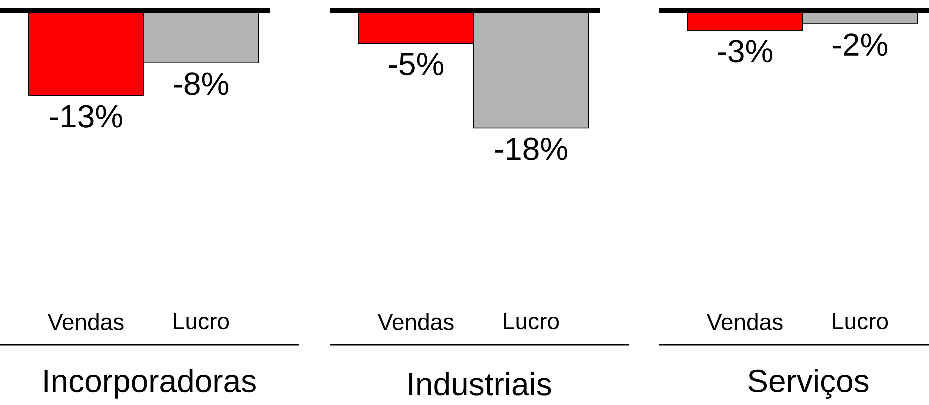 This screenshot has width=929, height=405. What do you see at coordinates (808, 384) in the screenshot?
I see `x-axis-title: Serviços` at bounding box center [808, 384].